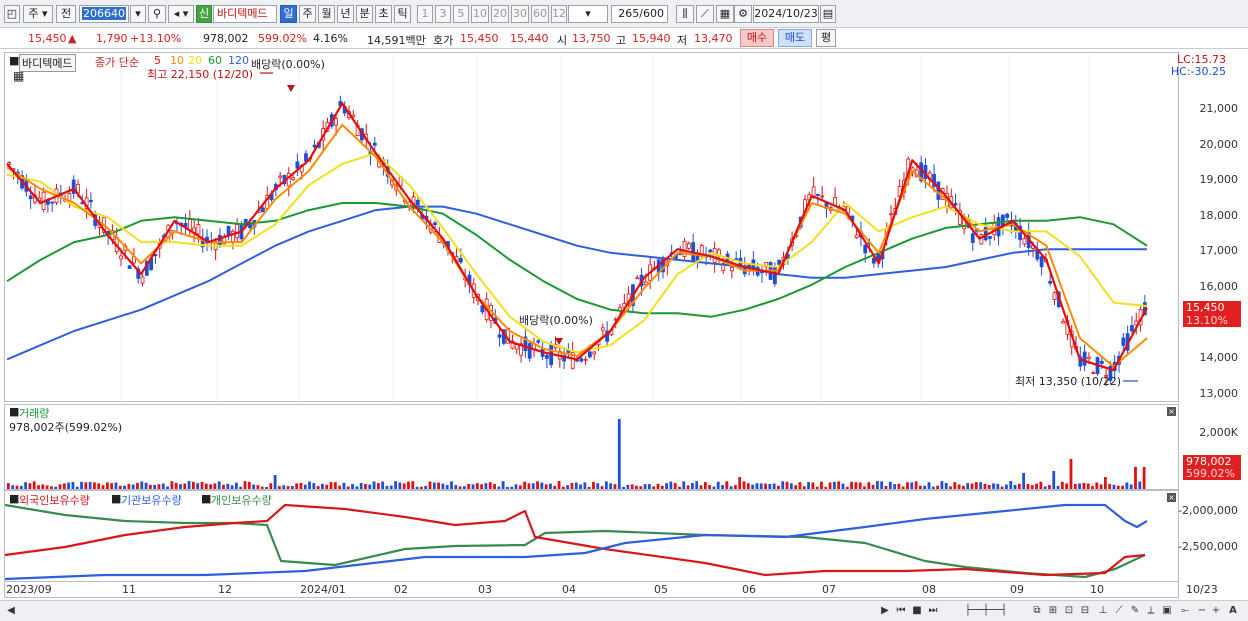 The image size is (1248, 621). What do you see at coordinates (1053, 610) in the screenshot?
I see `layout-icon: ⊞` at bounding box center [1053, 610].